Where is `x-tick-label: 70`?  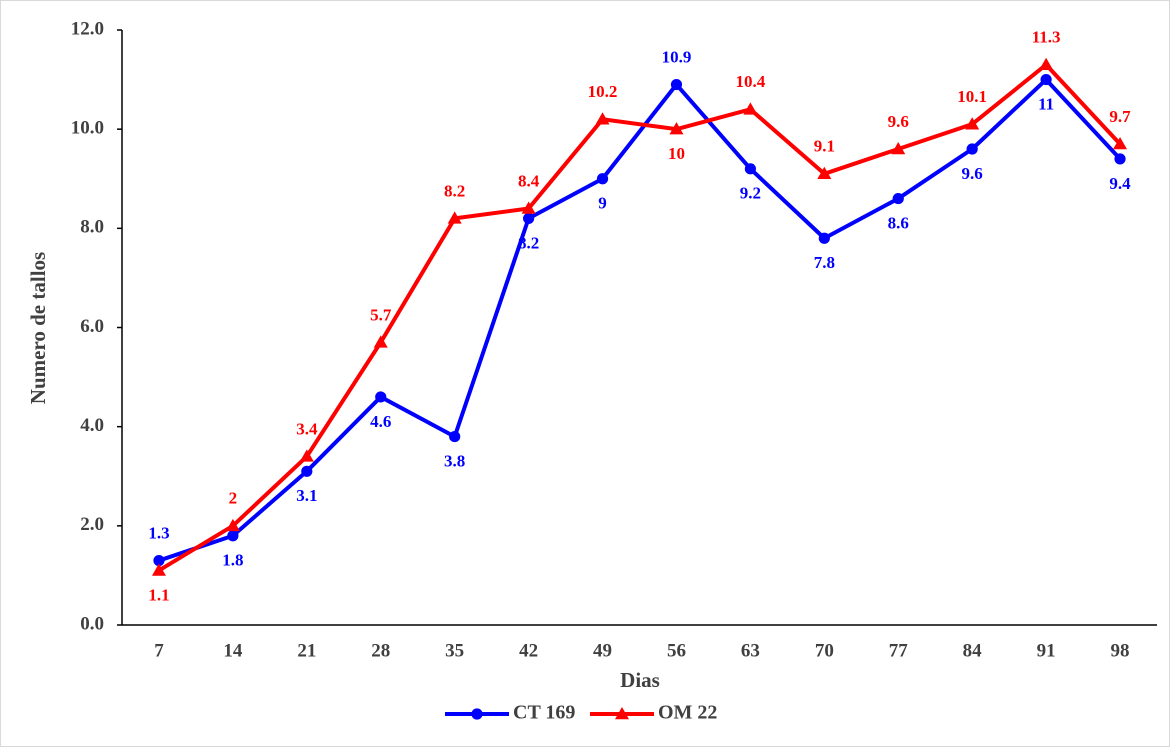 x-tick-label: 70 is located at coordinates (824, 650).